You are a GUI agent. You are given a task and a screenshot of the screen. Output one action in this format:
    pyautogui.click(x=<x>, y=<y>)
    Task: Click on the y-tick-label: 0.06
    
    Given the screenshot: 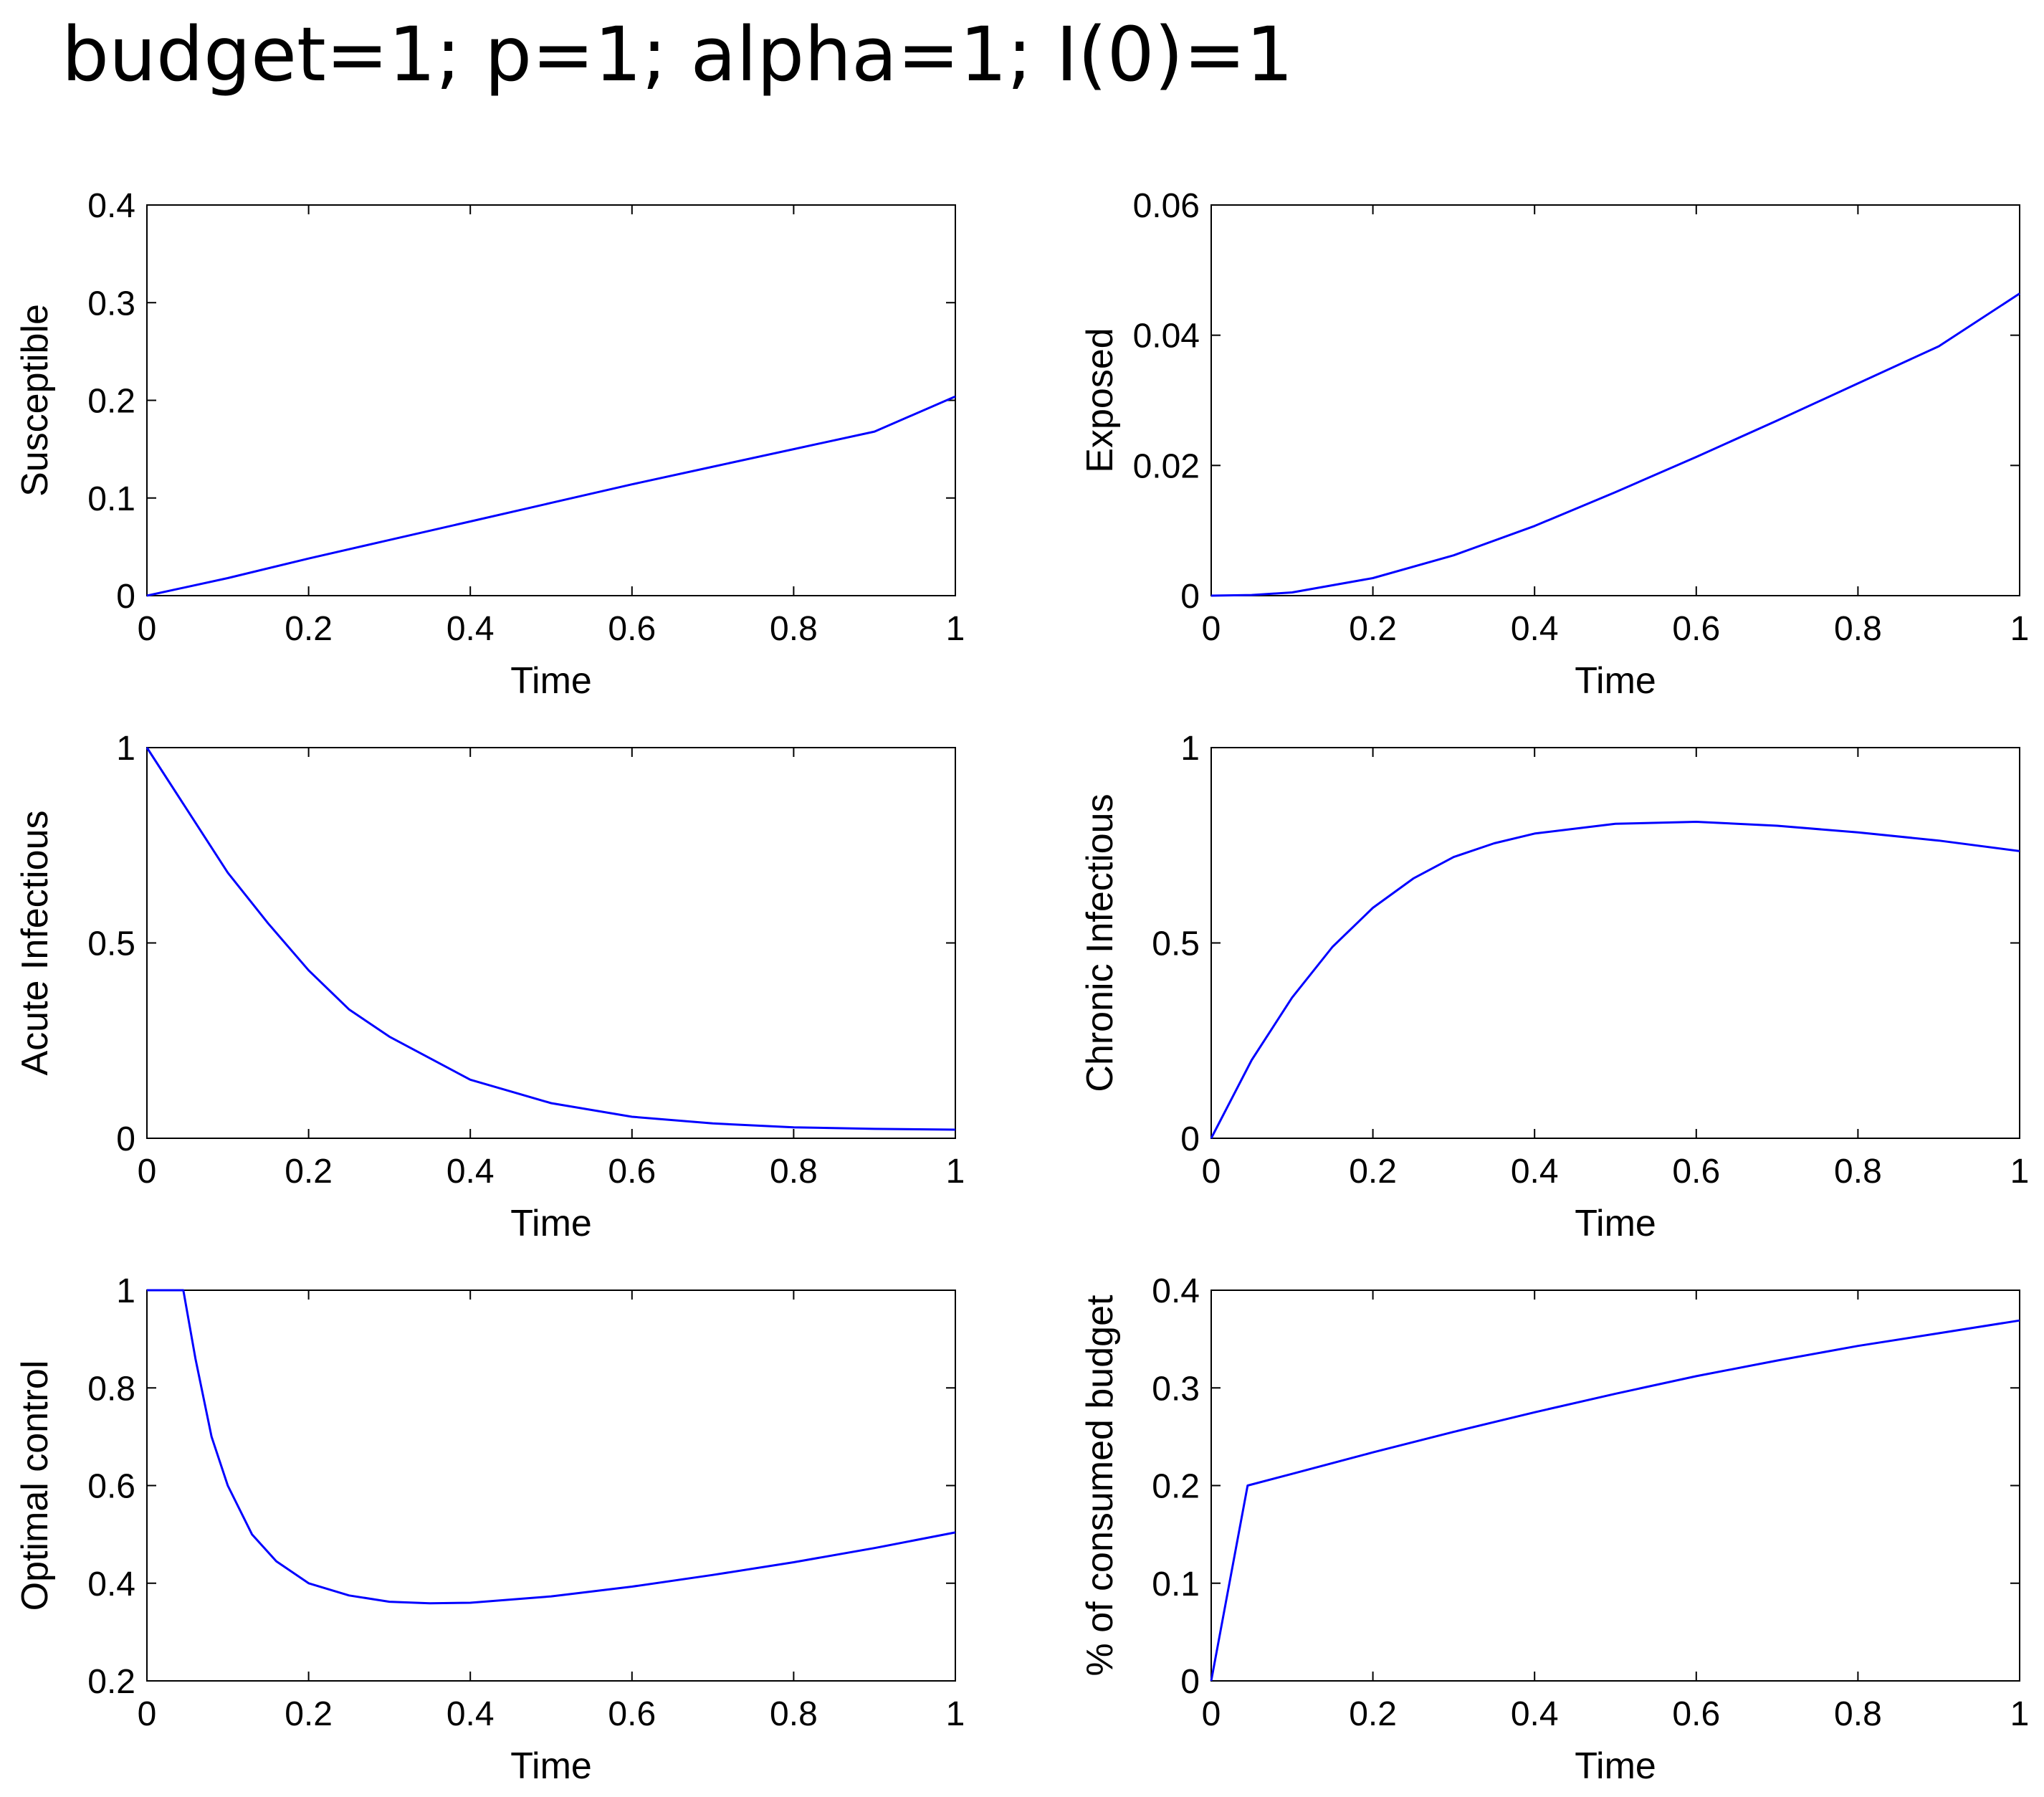 What is the action you would take?
    pyautogui.click(x=1166, y=206)
    